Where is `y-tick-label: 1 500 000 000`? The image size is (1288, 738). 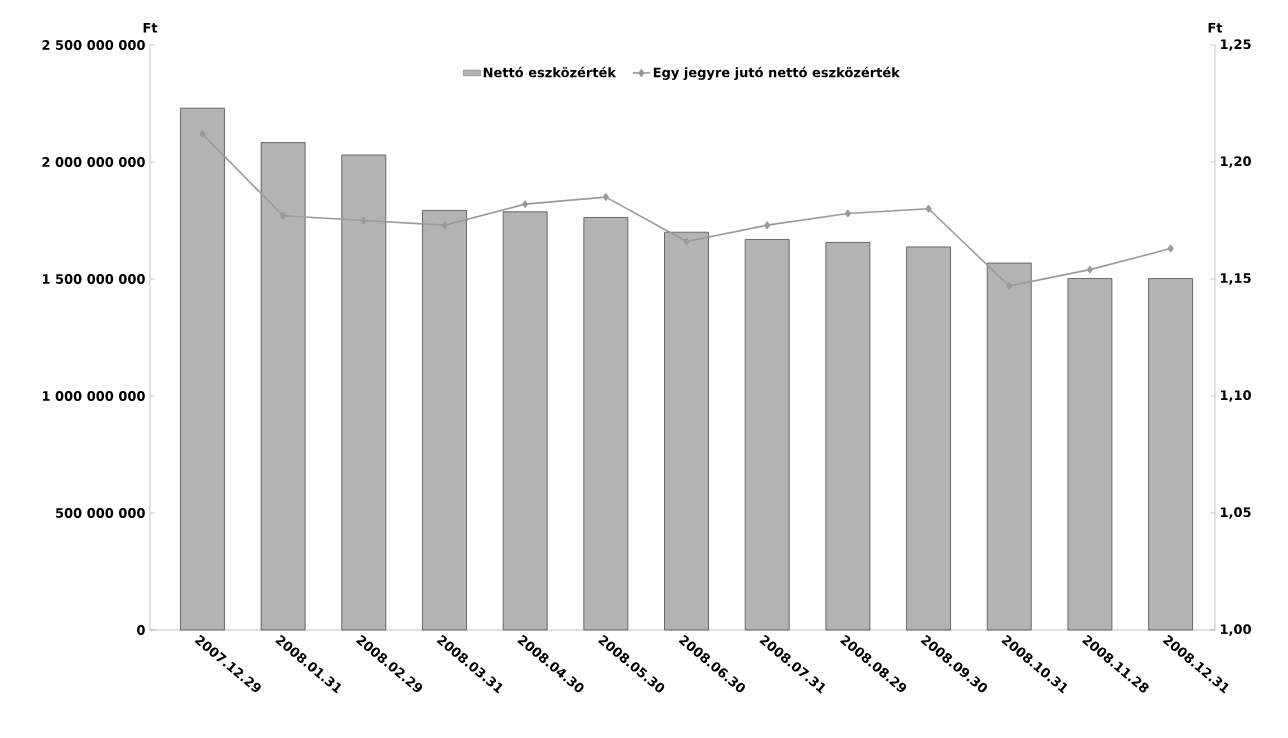
y-tick-label: 1 500 000 000 is located at coordinates (93, 279).